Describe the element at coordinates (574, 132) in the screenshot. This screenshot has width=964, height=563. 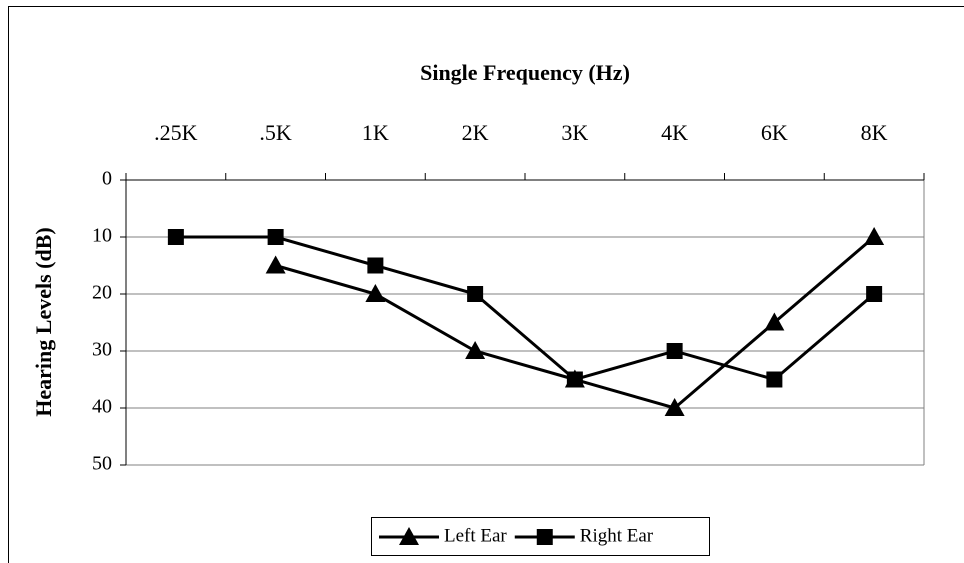
I see `x-tick-label: 3K` at that location.